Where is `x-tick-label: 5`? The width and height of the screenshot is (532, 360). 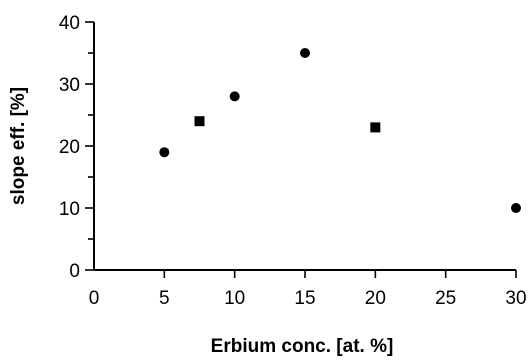
x-tick-label: 5 is located at coordinates (164, 298).